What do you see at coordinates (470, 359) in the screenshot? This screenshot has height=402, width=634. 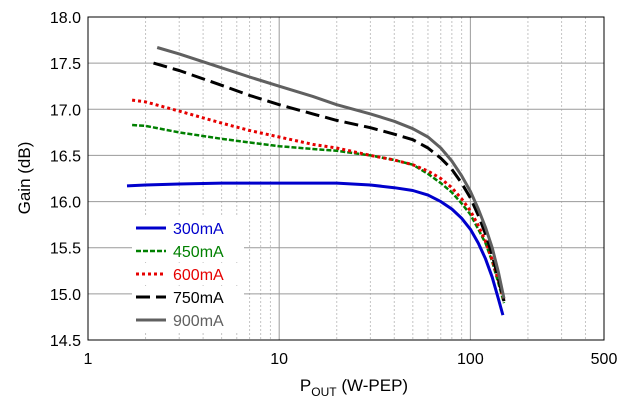 I see `x-tick-label: 100` at bounding box center [470, 359].